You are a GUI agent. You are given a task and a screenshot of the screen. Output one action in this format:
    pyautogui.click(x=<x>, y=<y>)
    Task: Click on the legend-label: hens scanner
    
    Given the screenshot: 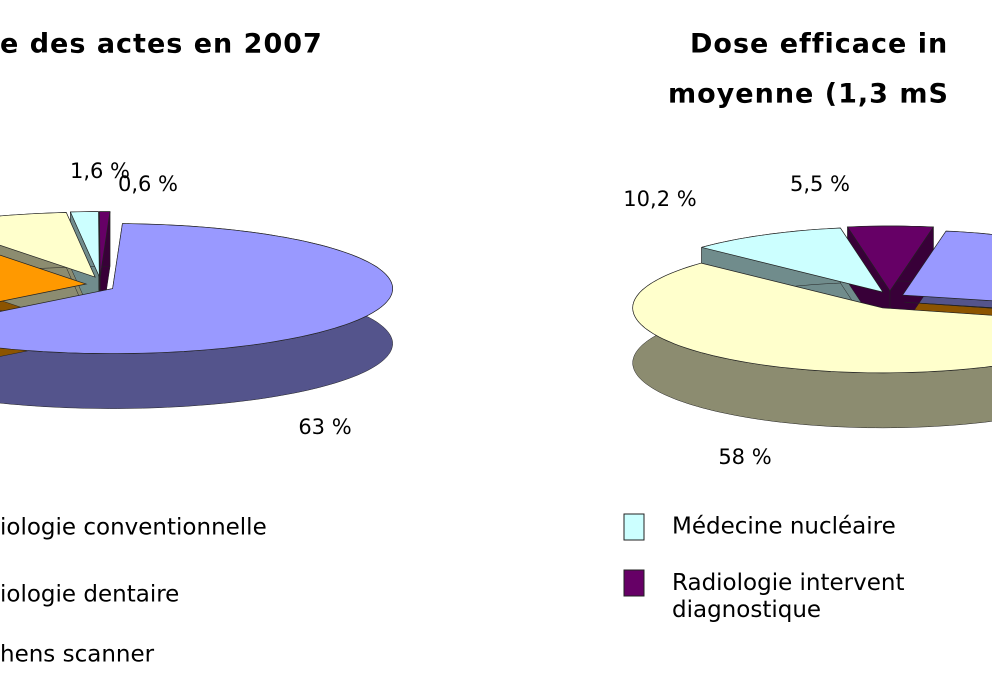 What is the action you would take?
    pyautogui.click(x=77, y=655)
    